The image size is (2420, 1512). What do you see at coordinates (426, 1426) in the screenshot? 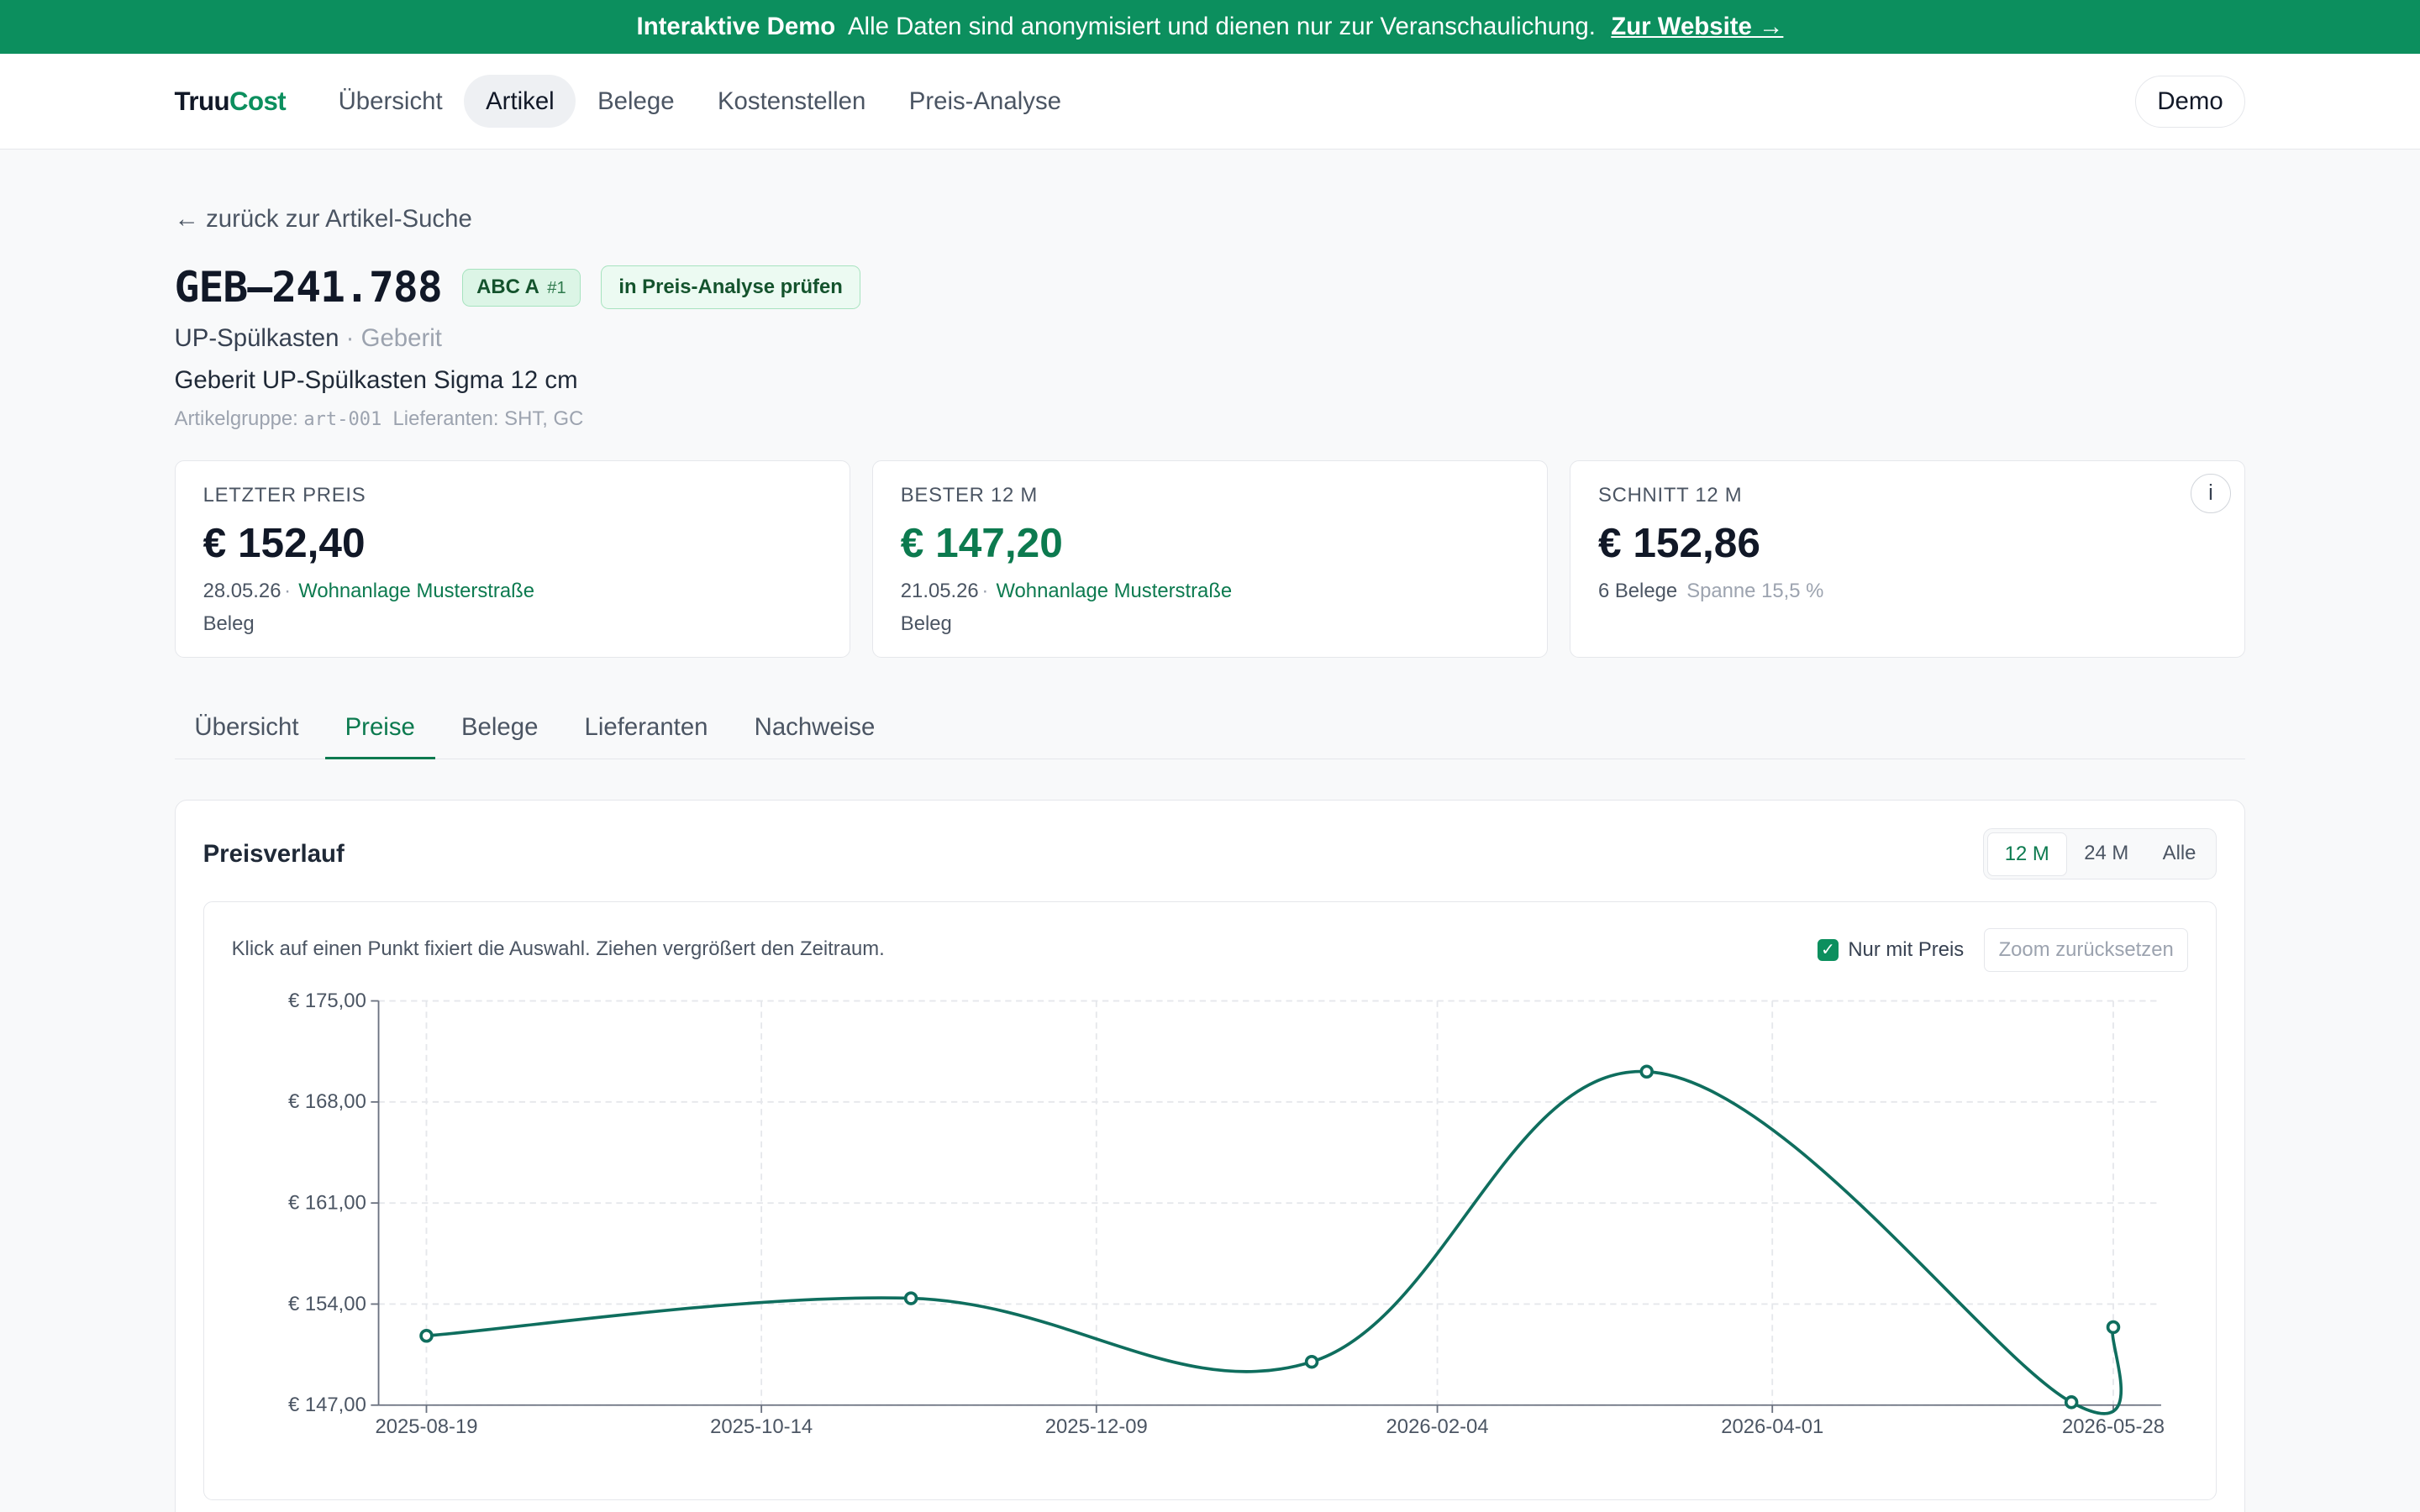
I see `x-tick-label: 2025-08-19` at bounding box center [426, 1426].